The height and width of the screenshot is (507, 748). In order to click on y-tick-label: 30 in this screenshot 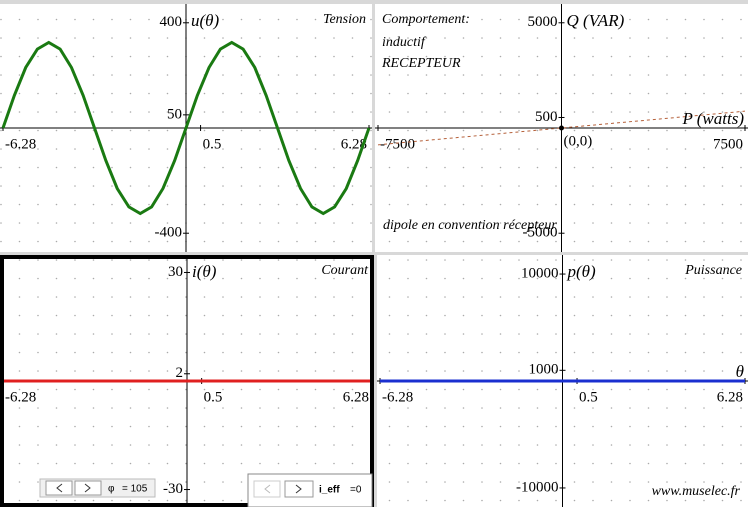, I will do `click(175, 272)`.